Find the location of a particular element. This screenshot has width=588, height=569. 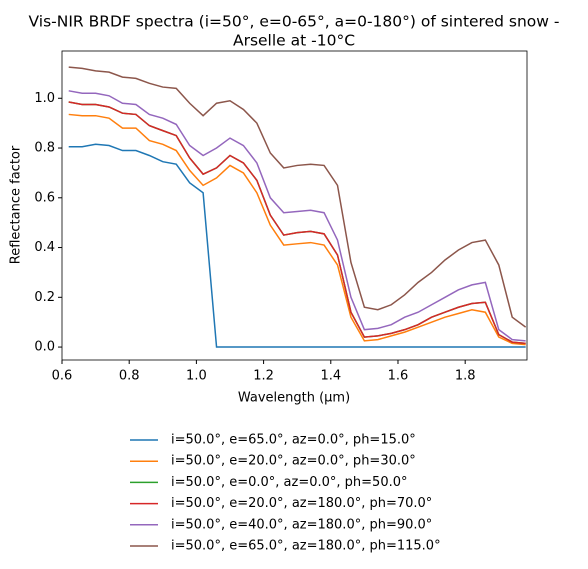

x-tick-label: 1.4 is located at coordinates (330, 376).